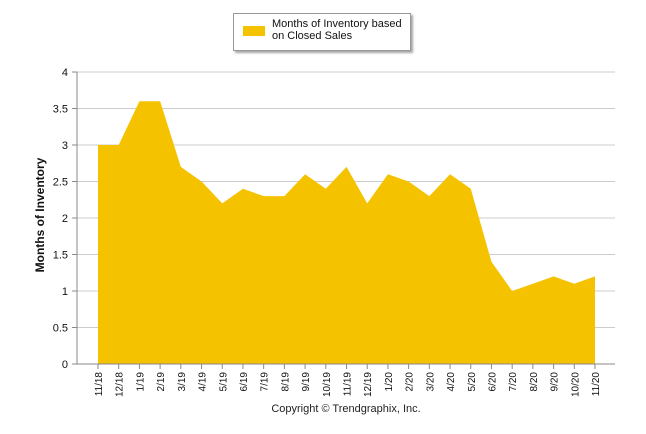 Image resolution: width=646 pixels, height=434 pixels. I want to click on x-tick-label: 5/19, so click(223, 382).